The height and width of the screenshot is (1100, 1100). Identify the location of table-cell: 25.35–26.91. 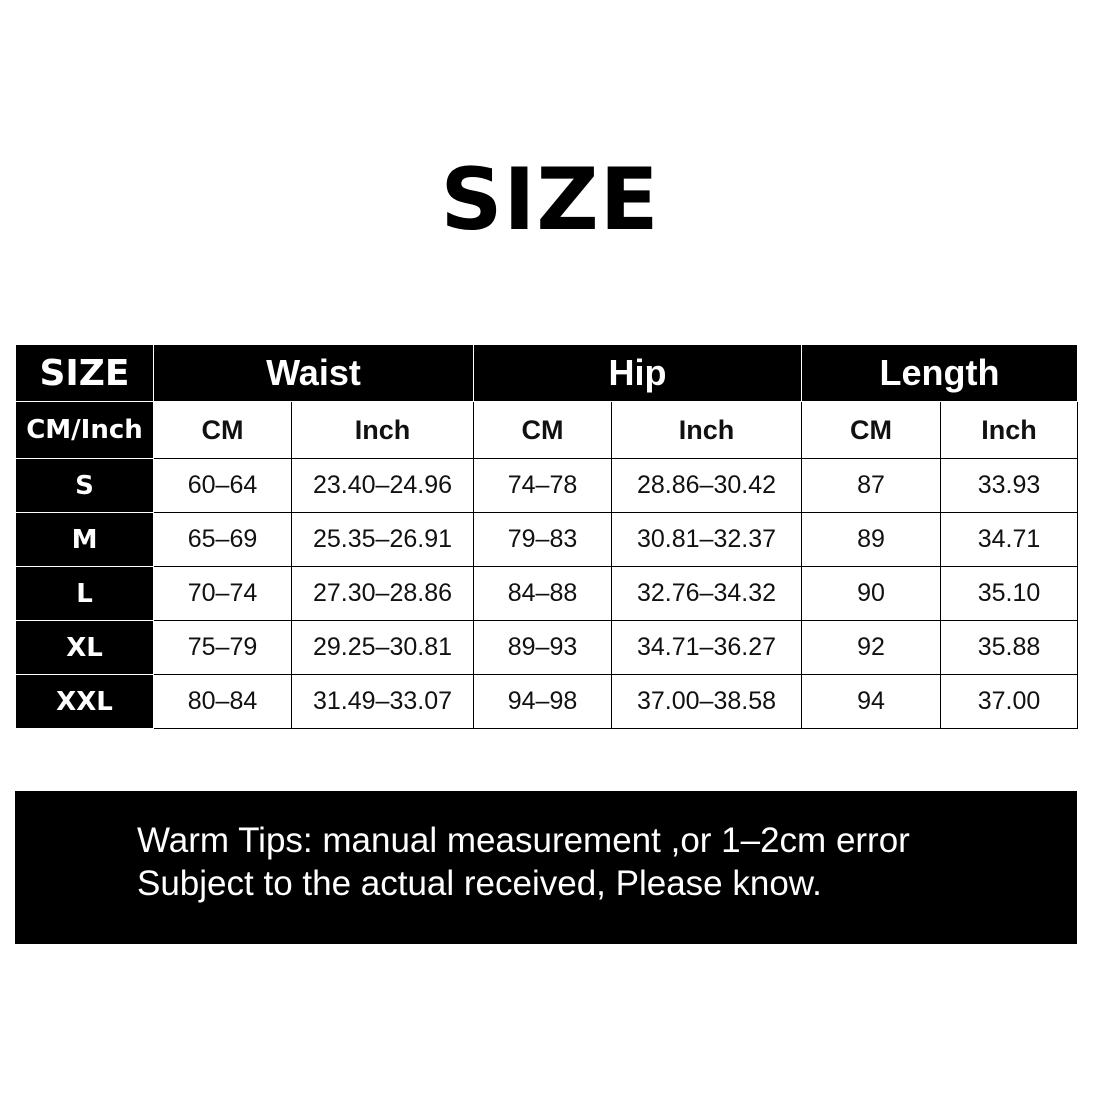
(382, 539).